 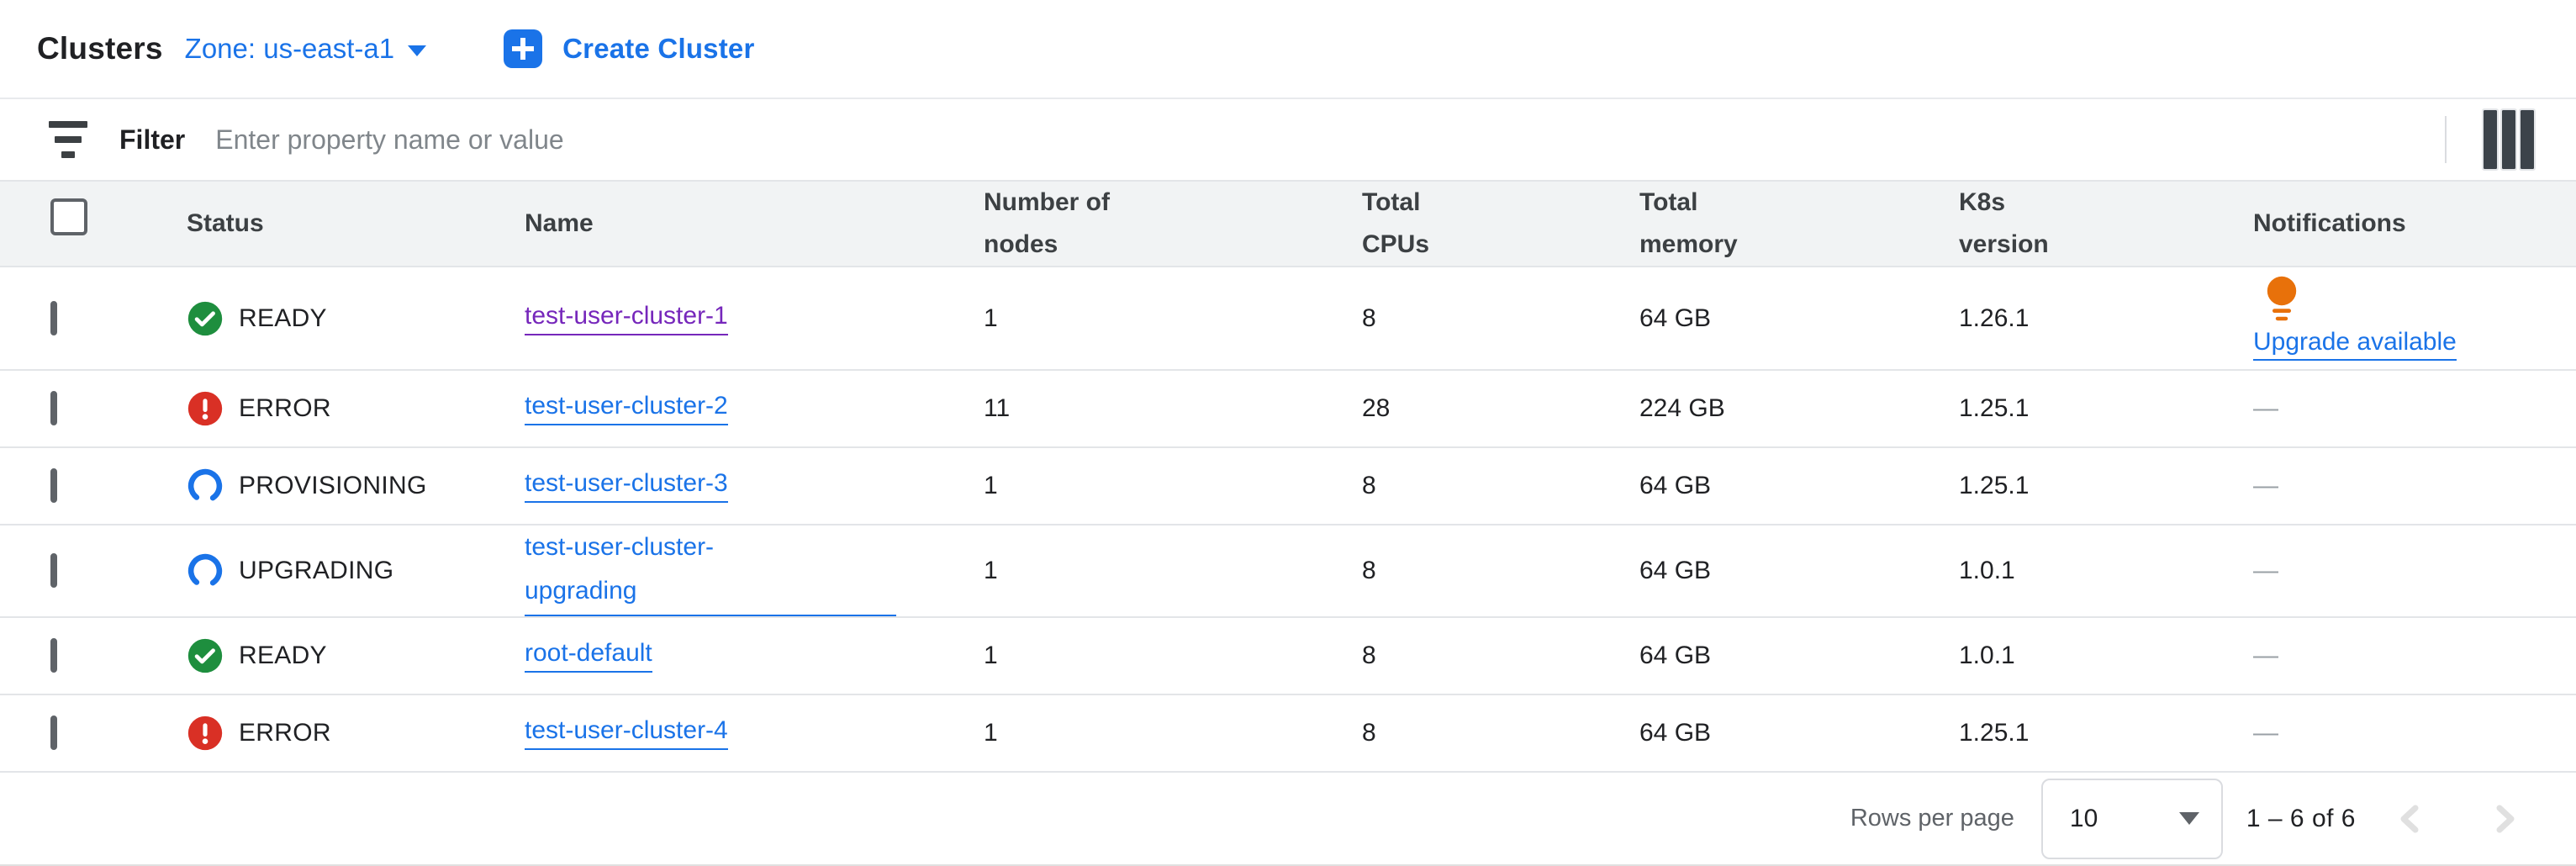 What do you see at coordinates (1689, 223) in the screenshot?
I see `column-header-memory: Total memory` at bounding box center [1689, 223].